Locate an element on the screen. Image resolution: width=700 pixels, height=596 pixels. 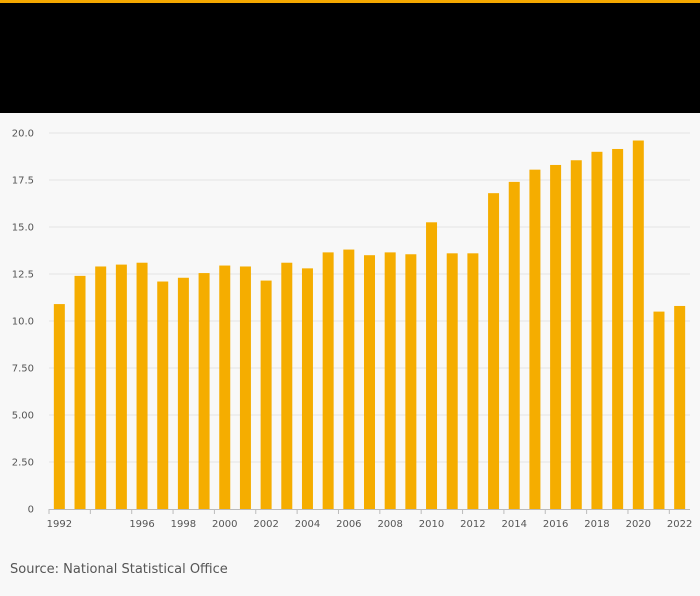
bar-1995 is located at coordinates (121, 386).